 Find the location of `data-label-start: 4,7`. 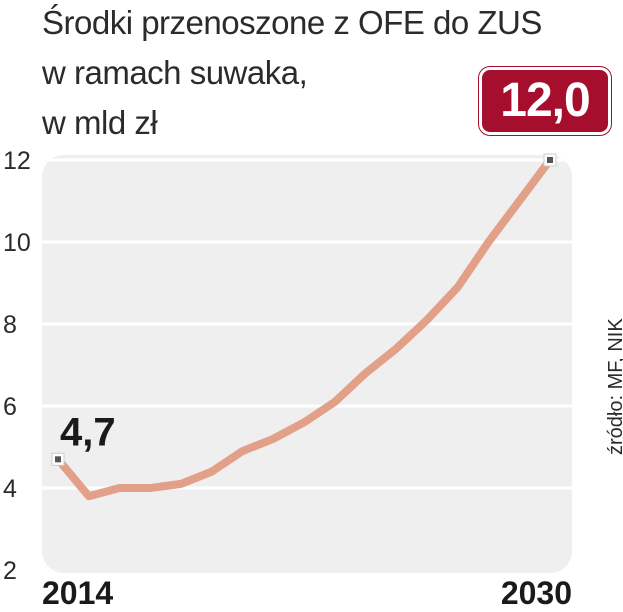

data-label-start: 4,7 is located at coordinates (88, 432).